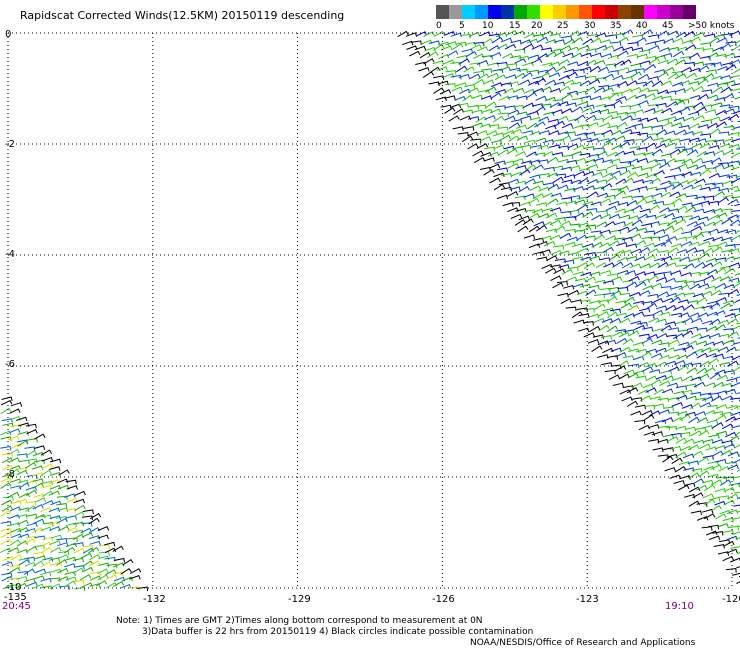 The width and height of the screenshot is (740, 650). Describe the element at coordinates (563, 26) in the screenshot. I see `legend-label: 25` at that location.